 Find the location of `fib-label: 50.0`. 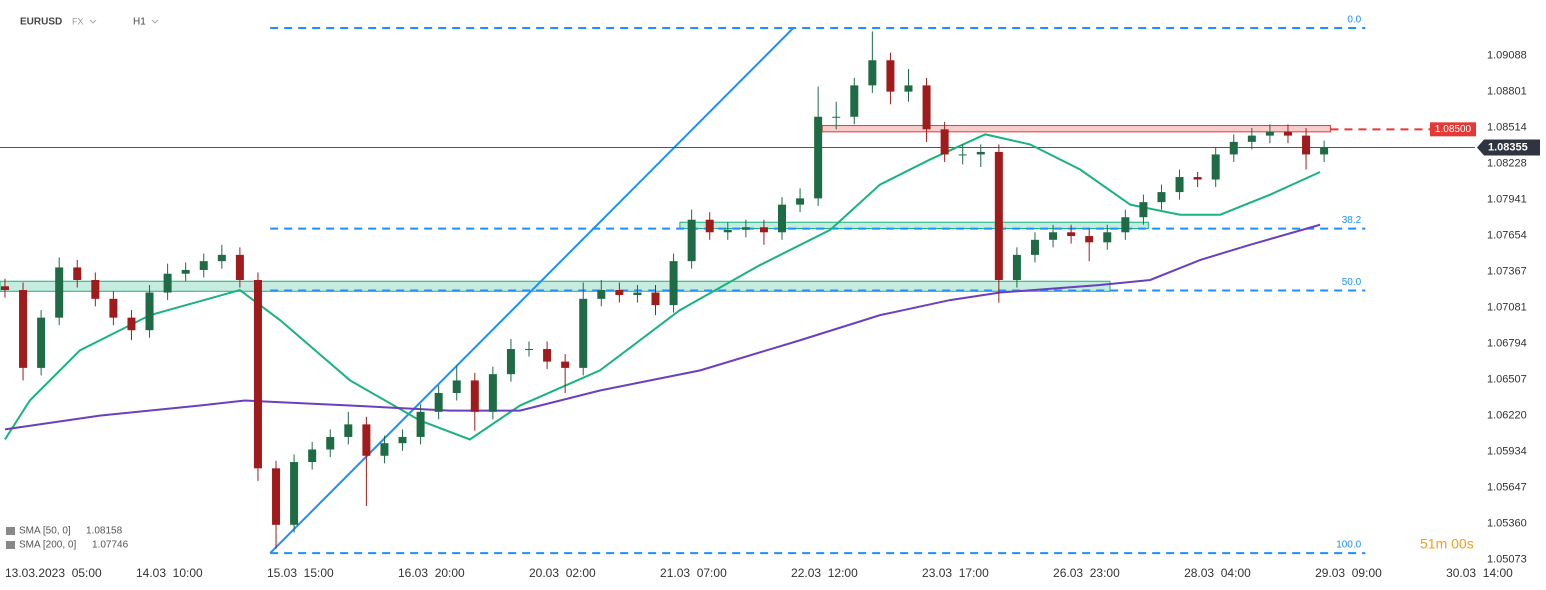

fib-label: 50.0 is located at coordinates (1352, 282).